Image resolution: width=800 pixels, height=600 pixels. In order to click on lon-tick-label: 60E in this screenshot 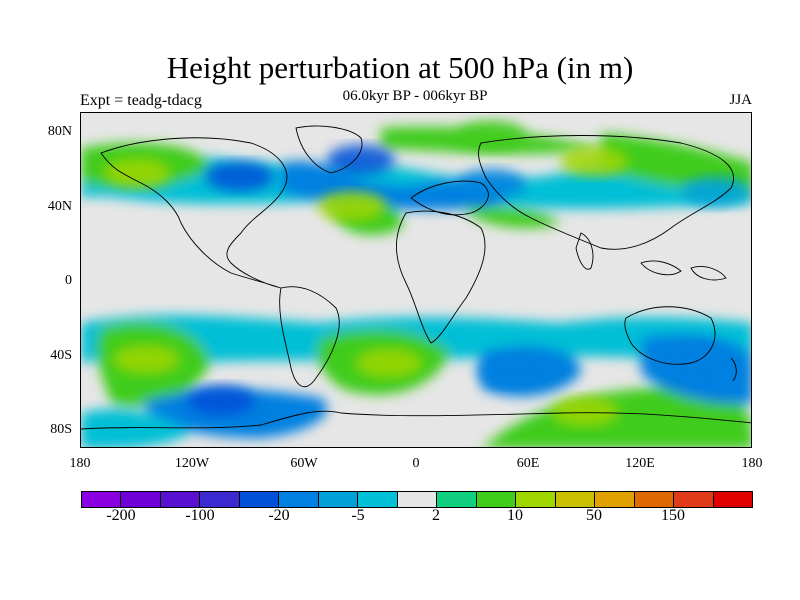, I will do `click(528, 463)`.